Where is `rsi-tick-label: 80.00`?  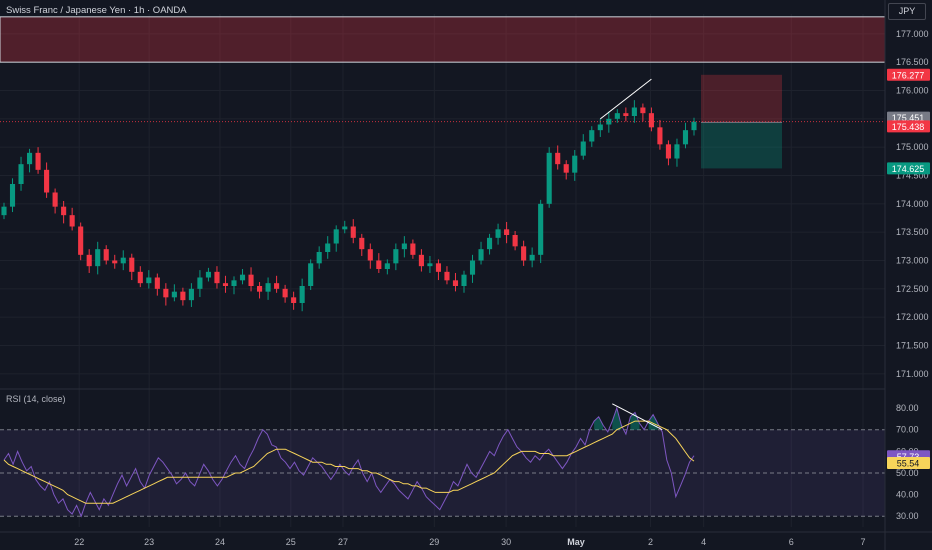 rsi-tick-label: 80.00 is located at coordinates (907, 408).